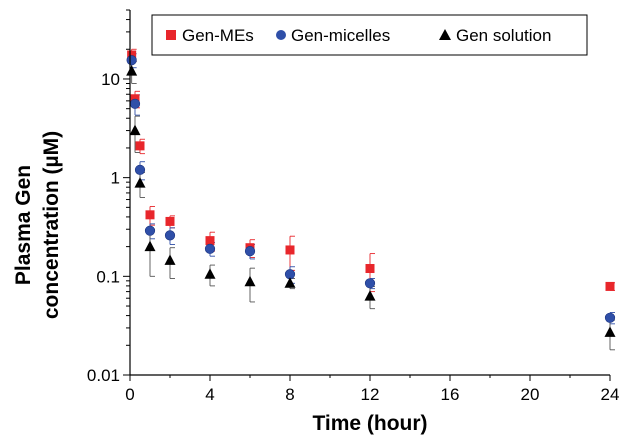 The height and width of the screenshot is (440, 625). Describe the element at coordinates (445, 34) in the screenshot. I see `legend-marker-gen-solution` at that location.